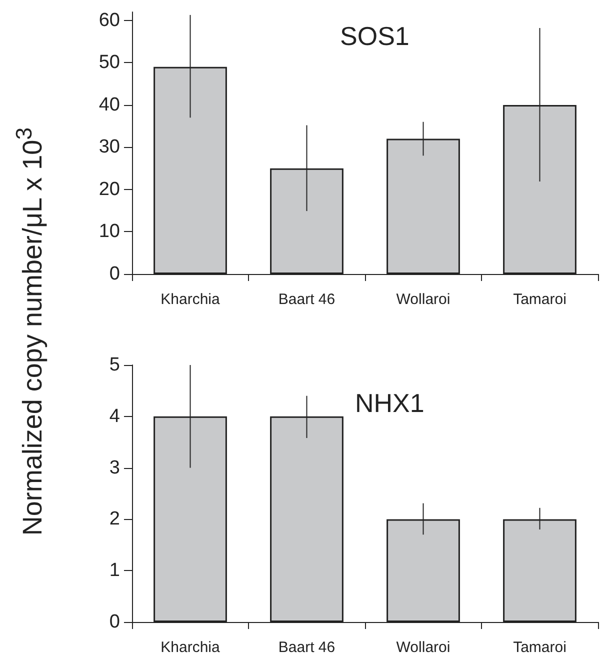 This screenshot has width=600, height=663. I want to click on y-tick-label: 60, so click(109, 20).